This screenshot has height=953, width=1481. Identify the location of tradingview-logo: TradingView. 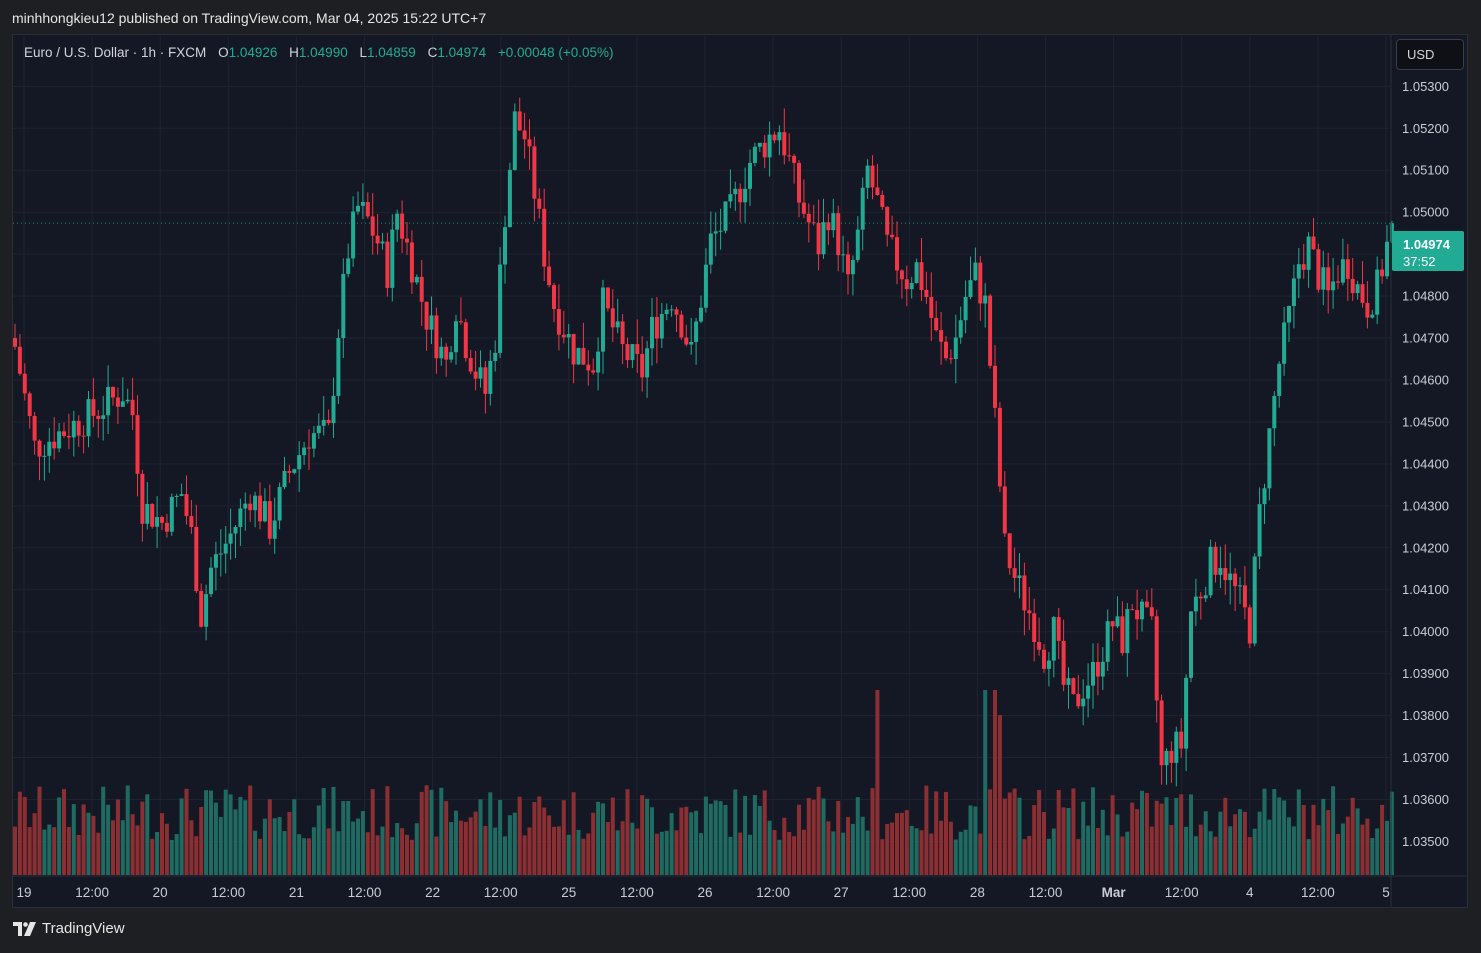
(69, 928).